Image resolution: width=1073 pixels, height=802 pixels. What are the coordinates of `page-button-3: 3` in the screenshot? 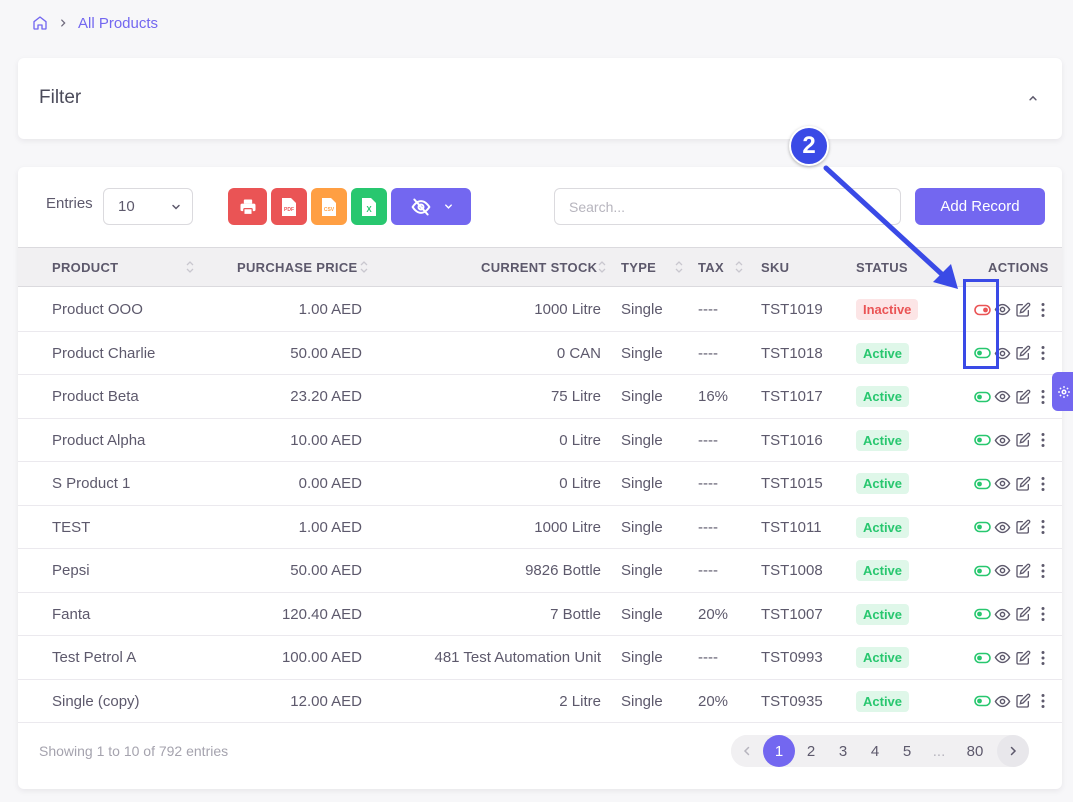 It's located at (843, 751).